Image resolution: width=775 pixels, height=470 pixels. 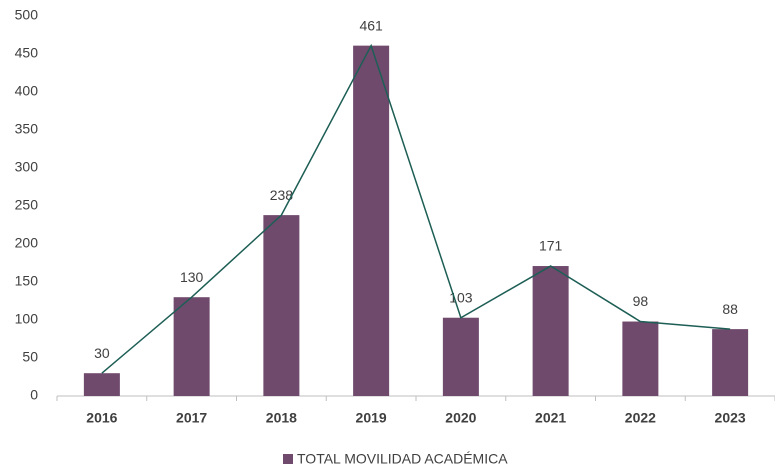 What do you see at coordinates (27, 15) in the screenshot?
I see `y-tick-label: 500` at bounding box center [27, 15].